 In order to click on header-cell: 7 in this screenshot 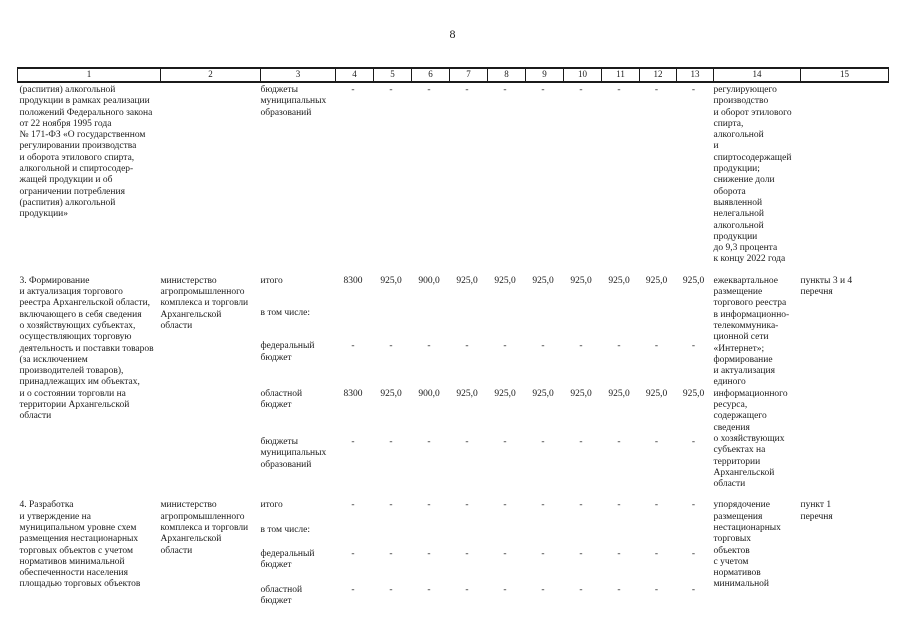, I will do `click(468, 75)`.